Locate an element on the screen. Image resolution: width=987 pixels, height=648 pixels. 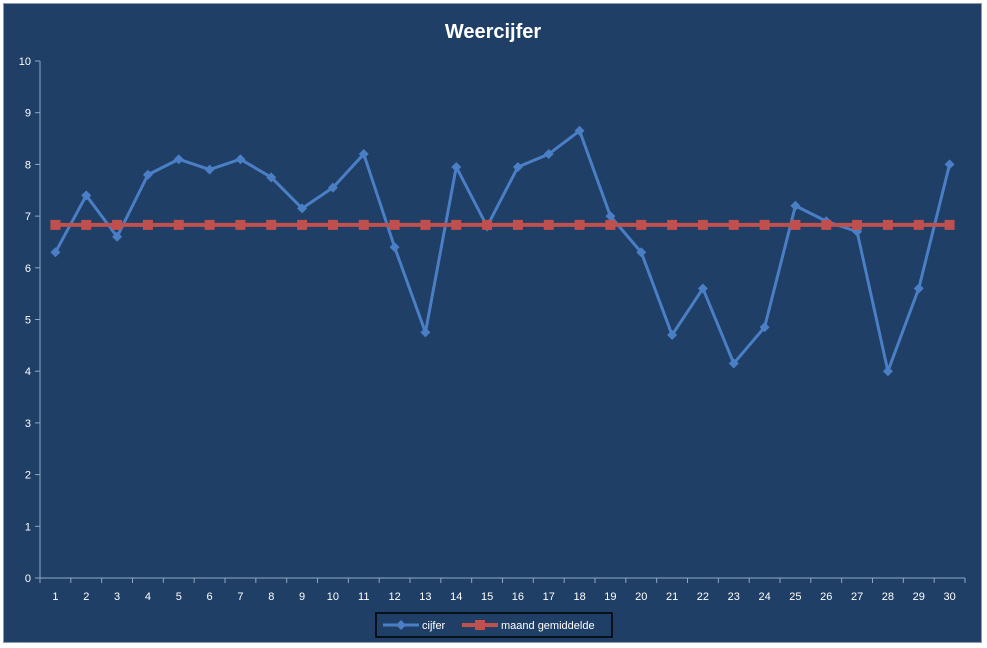
x-tick-label: 27 is located at coordinates (857, 597).